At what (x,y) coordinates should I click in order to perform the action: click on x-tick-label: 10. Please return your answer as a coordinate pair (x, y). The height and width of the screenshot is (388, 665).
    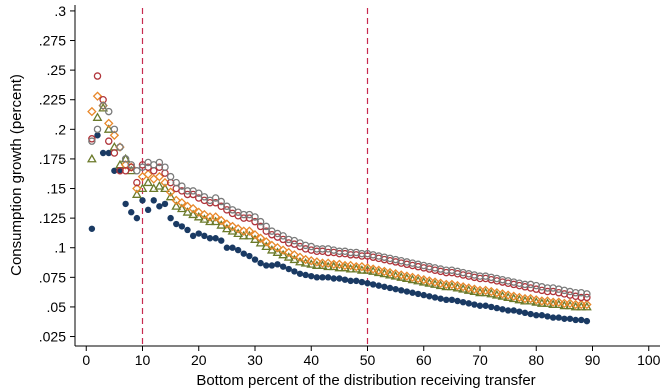
    Looking at the image, I should click on (143, 360).